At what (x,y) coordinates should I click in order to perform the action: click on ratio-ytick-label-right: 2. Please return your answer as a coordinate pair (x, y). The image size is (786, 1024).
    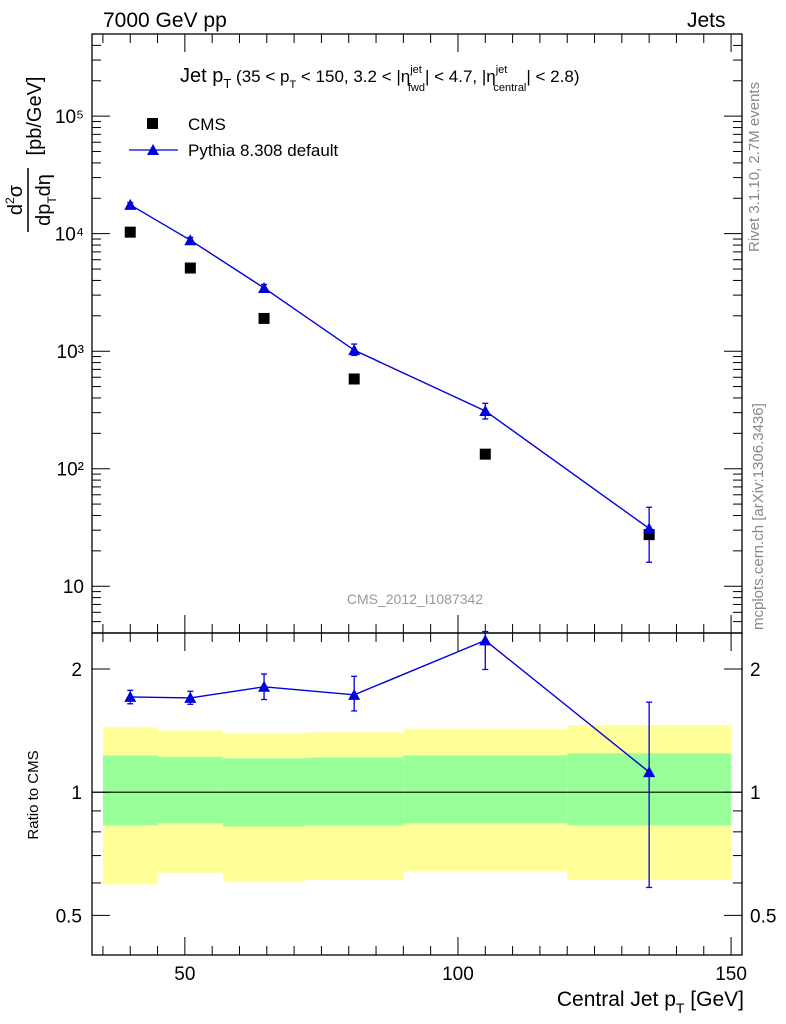
    Looking at the image, I should click on (755, 670).